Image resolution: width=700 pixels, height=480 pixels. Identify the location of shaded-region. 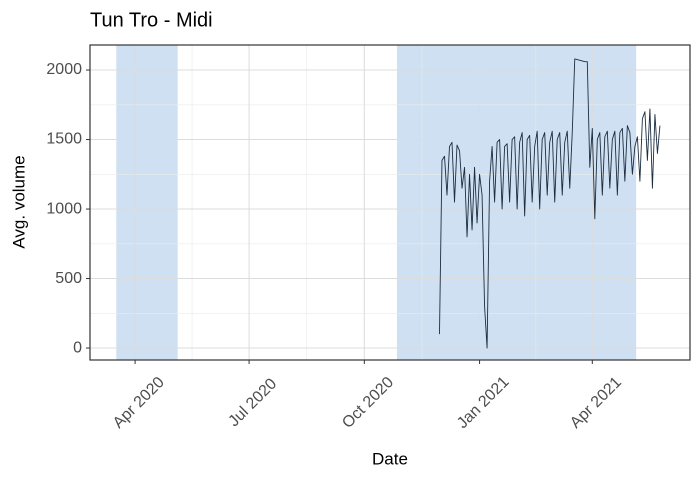
(147, 202).